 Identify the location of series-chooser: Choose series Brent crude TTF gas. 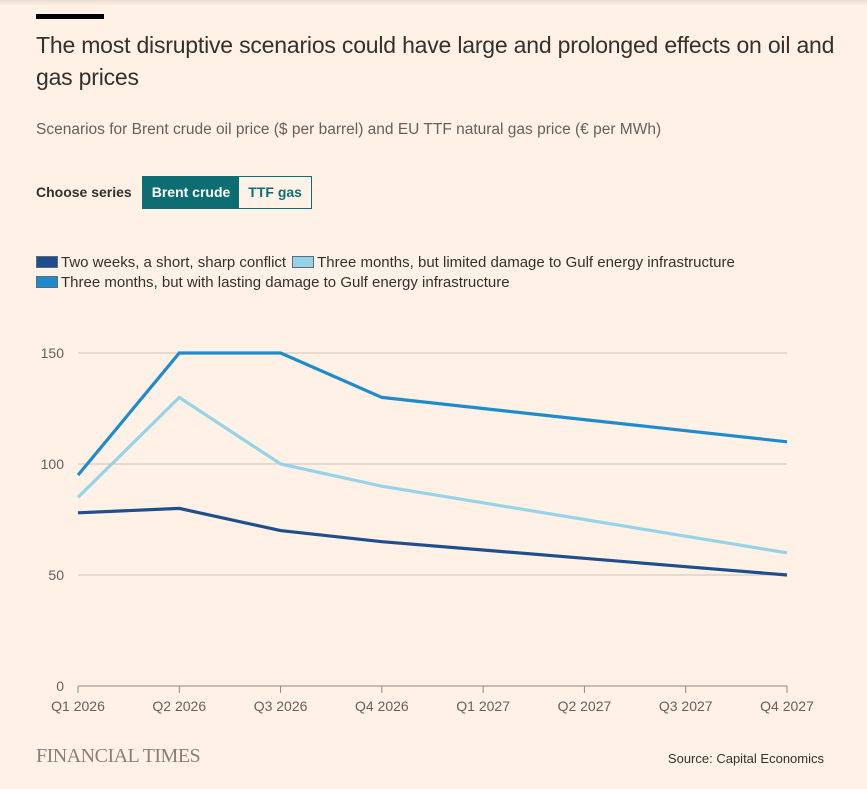
(174, 192).